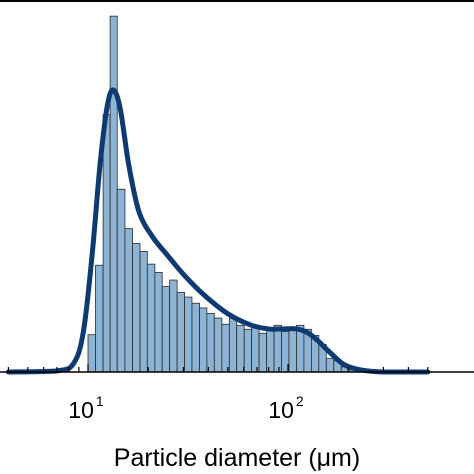 This screenshot has width=474, height=474. I want to click on x-axis-label: Particle diameter (μm), so click(237, 458).